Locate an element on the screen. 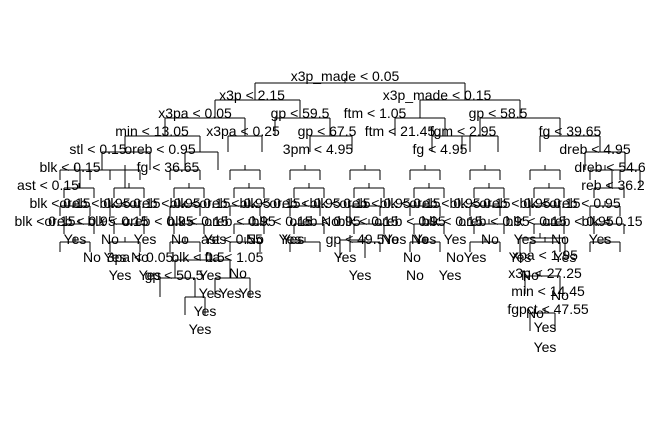  split-label: blk < 0.15 is located at coordinates (69, 167).